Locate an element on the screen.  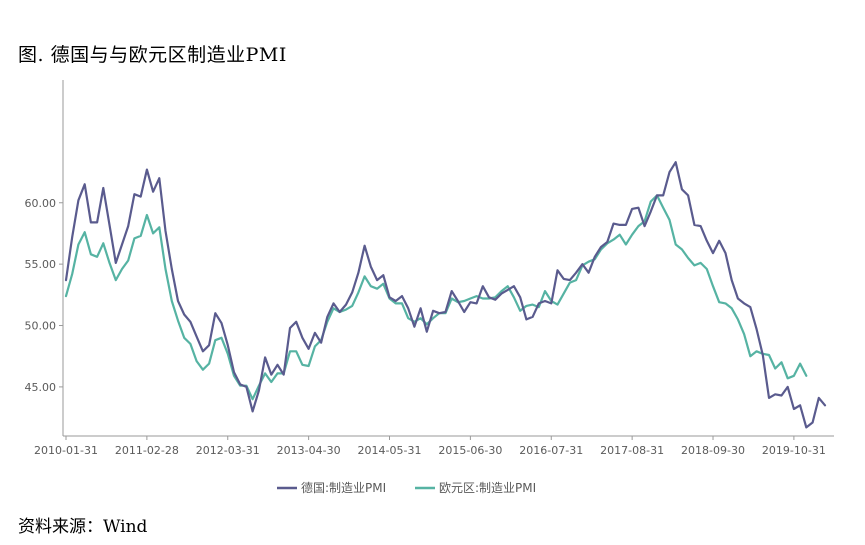
legend-label: 德国:制造业PMI is located at coordinates (343, 487).